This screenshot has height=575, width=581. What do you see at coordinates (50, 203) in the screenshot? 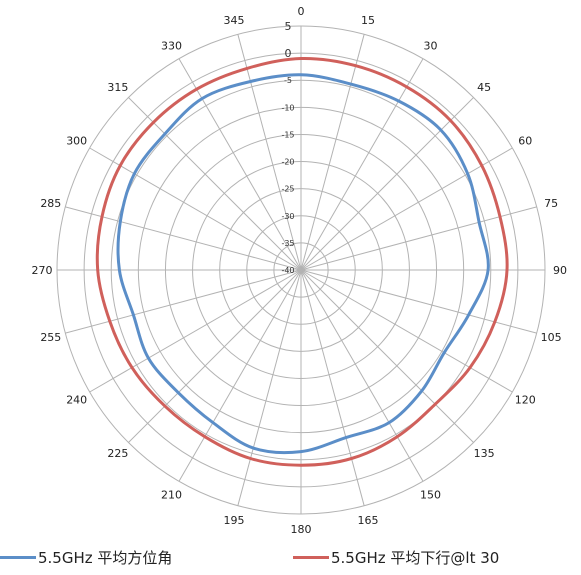
I see `angle-tick-label: 285` at bounding box center [50, 203].